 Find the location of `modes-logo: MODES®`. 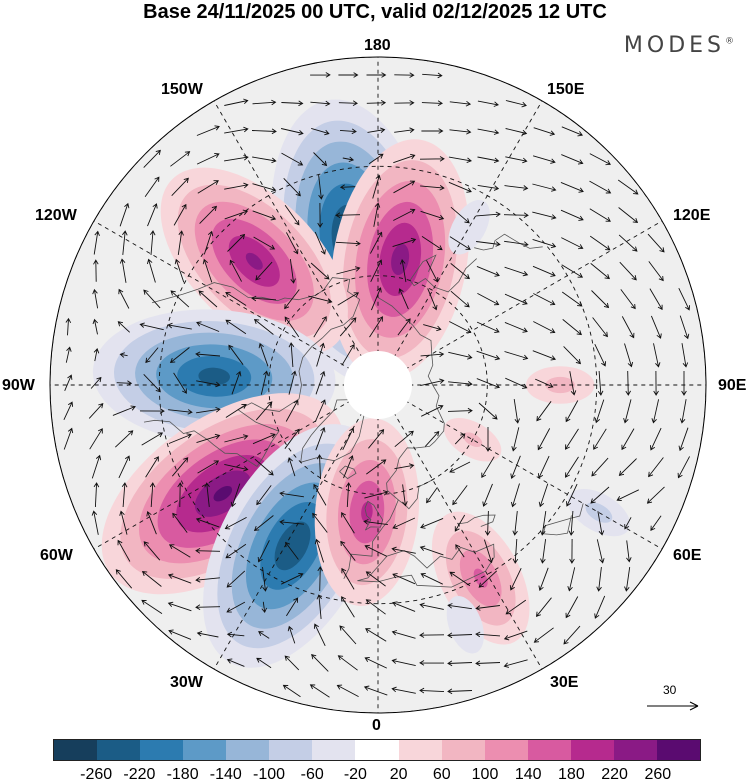

modes-logo: MODES® is located at coordinates (679, 45).